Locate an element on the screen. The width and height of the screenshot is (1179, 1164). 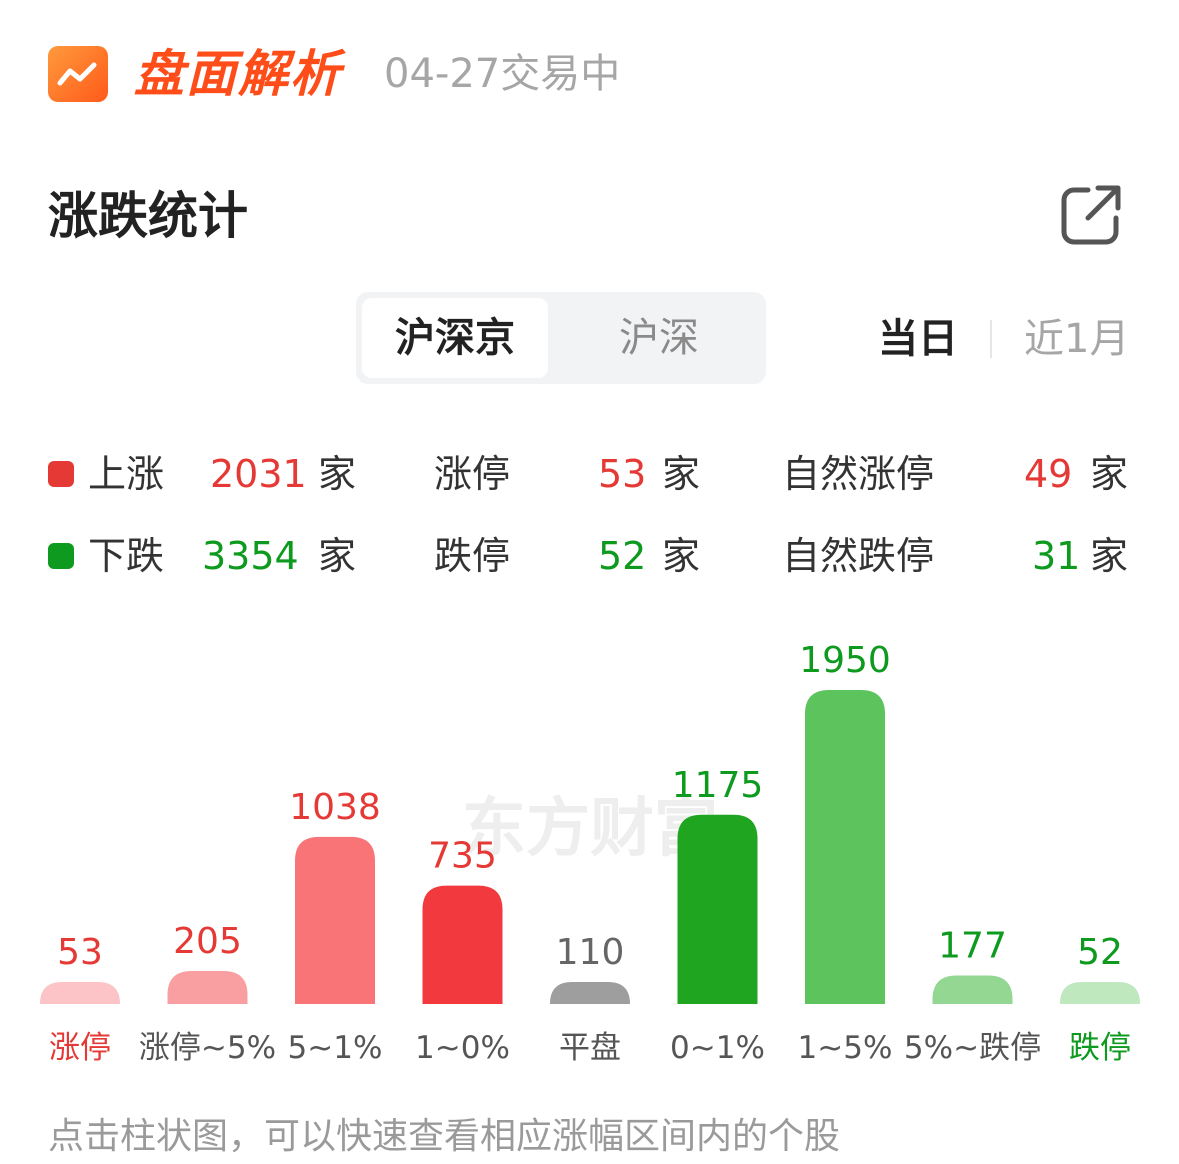
section-title: 涨跌统计 is located at coordinates (148, 216).